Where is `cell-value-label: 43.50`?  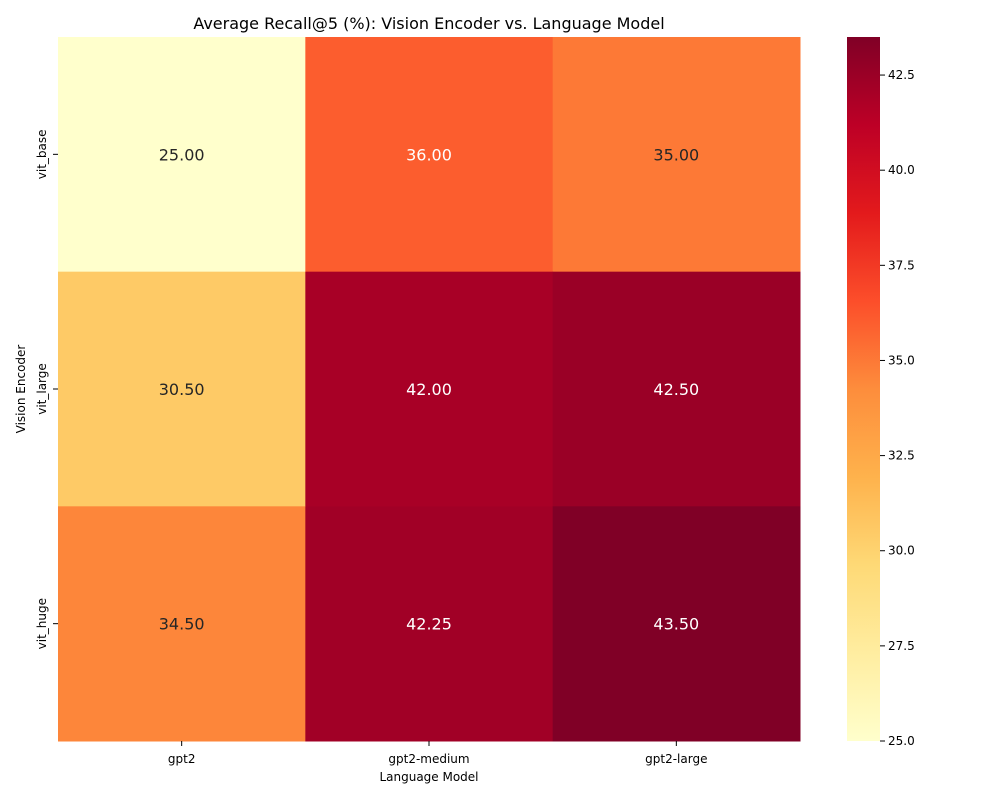
cell-value-label: 43.50 is located at coordinates (676, 624).